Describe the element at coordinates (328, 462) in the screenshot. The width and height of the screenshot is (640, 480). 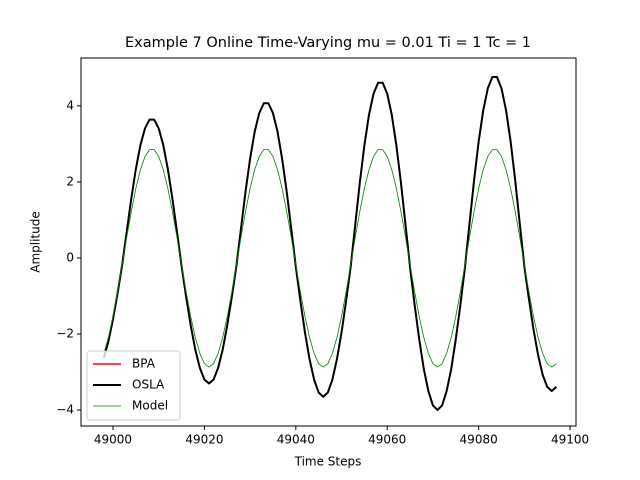
I see `x-axis-label: Time Steps` at that location.